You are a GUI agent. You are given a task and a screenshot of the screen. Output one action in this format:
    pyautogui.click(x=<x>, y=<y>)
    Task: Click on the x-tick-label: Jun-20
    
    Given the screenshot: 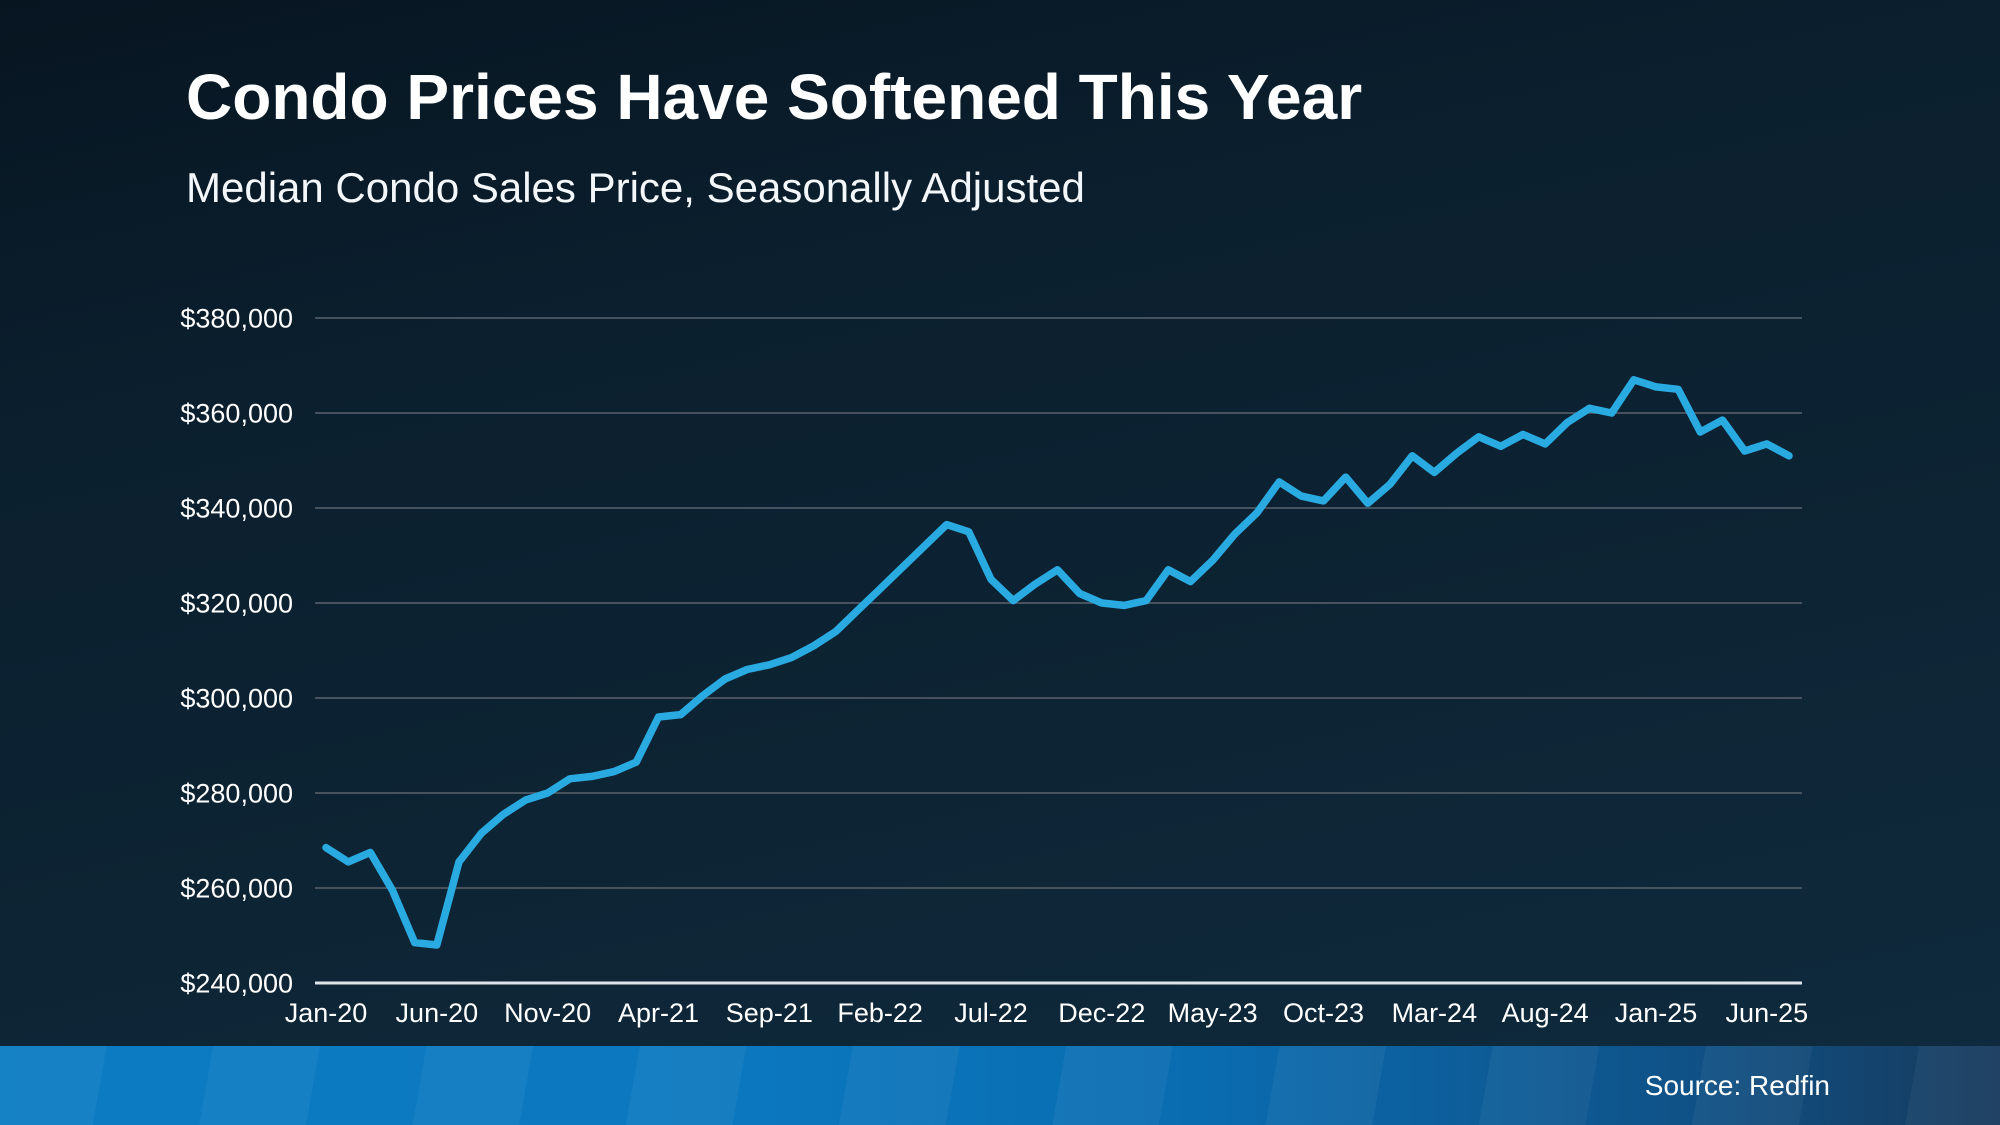 What is the action you would take?
    pyautogui.click(x=437, y=1013)
    